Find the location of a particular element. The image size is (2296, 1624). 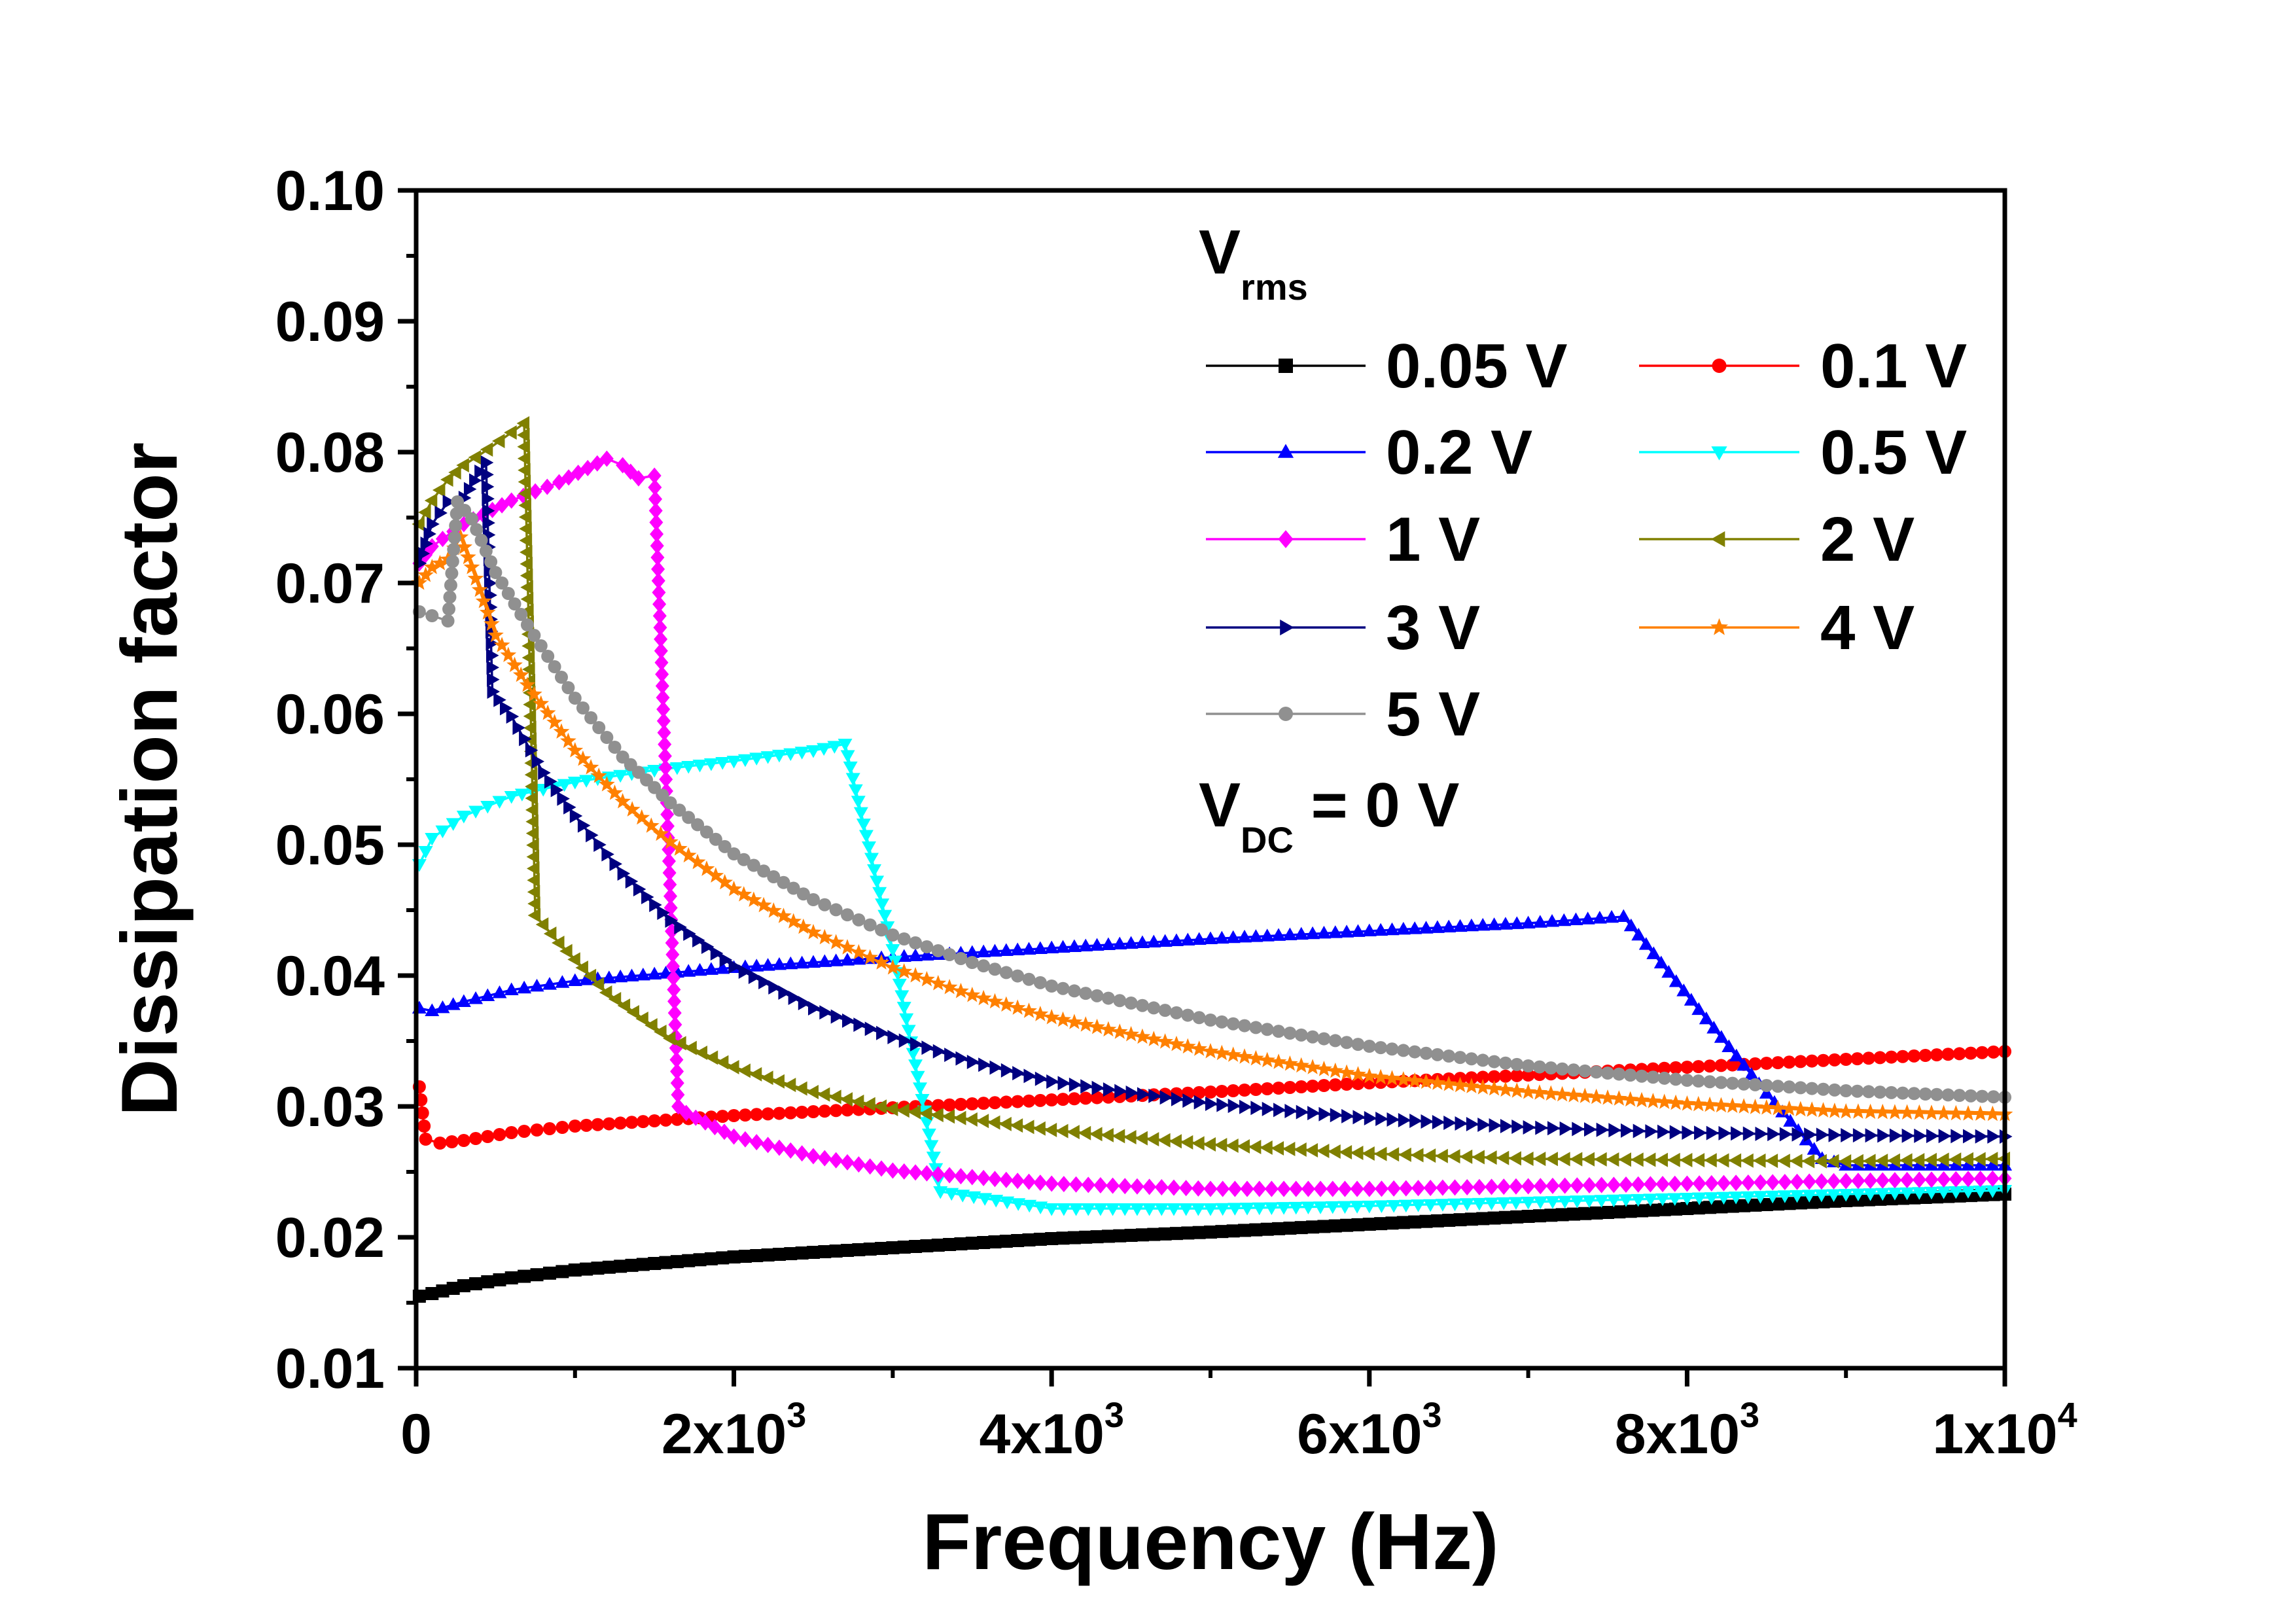

y-axis-label: Dissipation factor is located at coordinates (149, 779).